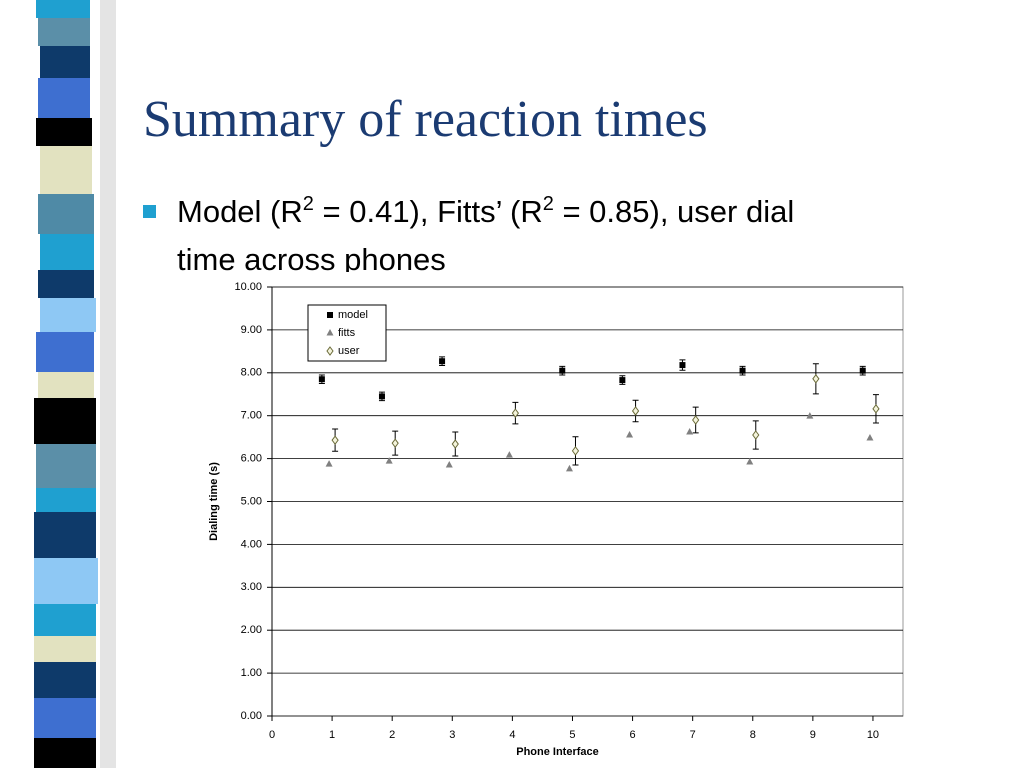  Describe the element at coordinates (753, 735) in the screenshot. I see `x-tick-label: 8` at that location.